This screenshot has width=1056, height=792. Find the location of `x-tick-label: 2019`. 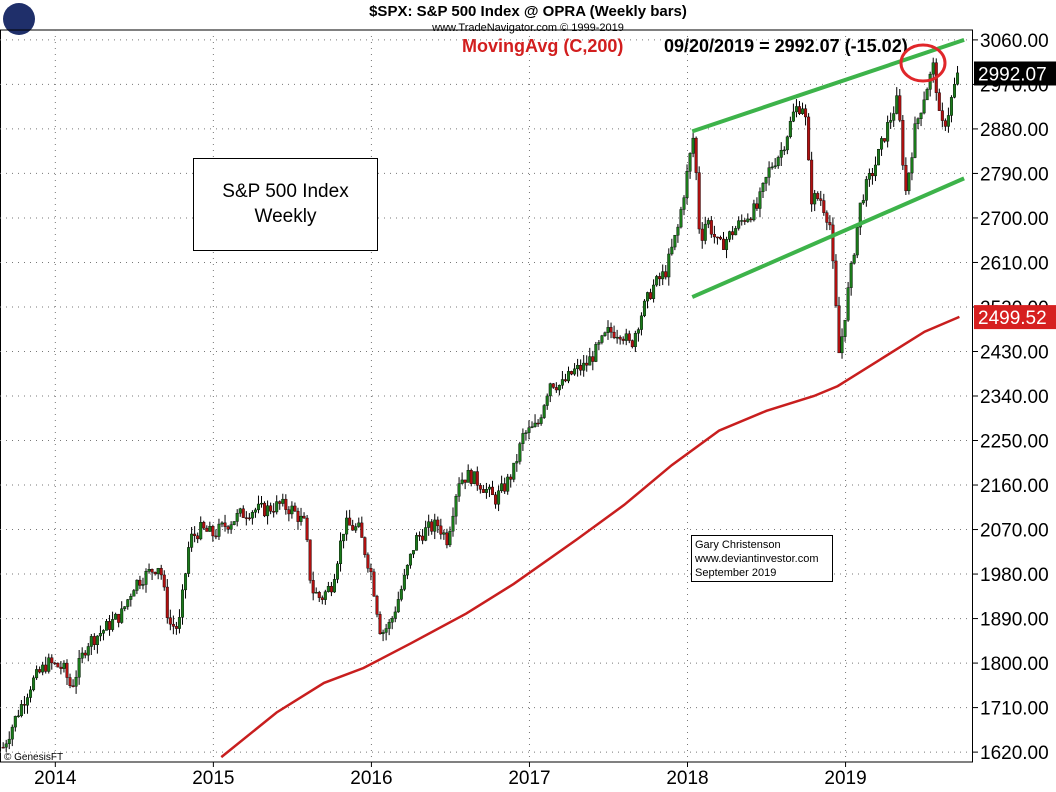

x-tick-label: 2019 is located at coordinates (845, 778).